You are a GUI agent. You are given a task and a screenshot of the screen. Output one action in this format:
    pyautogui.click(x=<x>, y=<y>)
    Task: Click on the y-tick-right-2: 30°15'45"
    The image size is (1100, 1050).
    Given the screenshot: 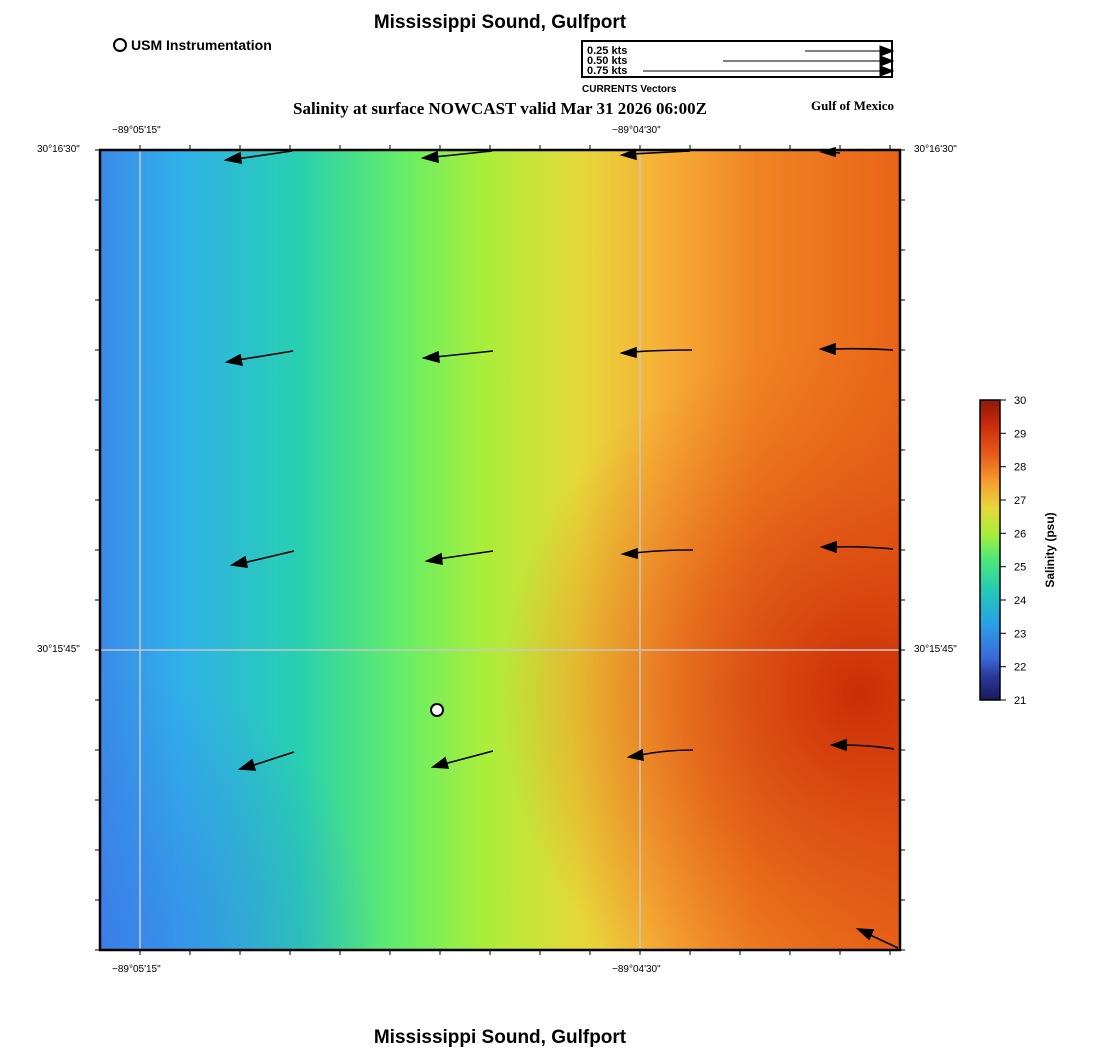 What is the action you would take?
    pyautogui.click(x=935, y=649)
    